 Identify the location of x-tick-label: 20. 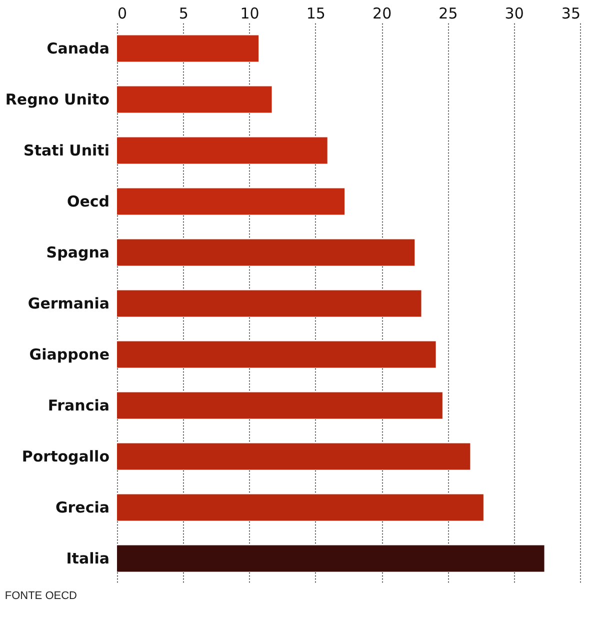
(382, 13).